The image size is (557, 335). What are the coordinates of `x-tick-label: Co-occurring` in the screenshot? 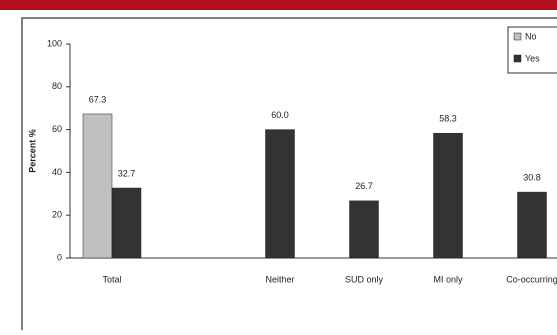 It's located at (531, 279).